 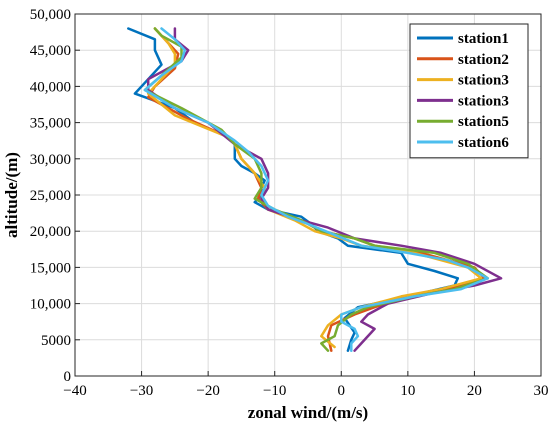 What do you see at coordinates (306, 385) in the screenshot?
I see `x-axis-ticks: −40 −30 −20 −10 0 10 20 30` at bounding box center [306, 385].